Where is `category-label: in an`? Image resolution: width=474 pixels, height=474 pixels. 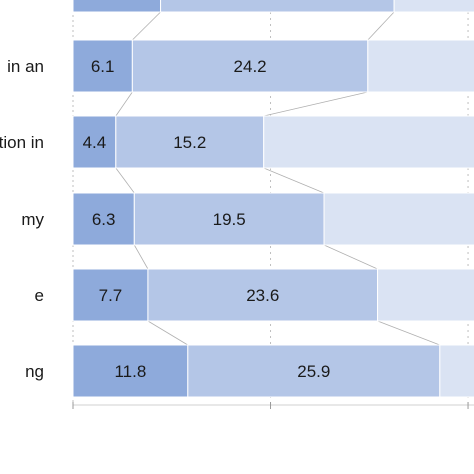 category-label: in an is located at coordinates (25, 66).